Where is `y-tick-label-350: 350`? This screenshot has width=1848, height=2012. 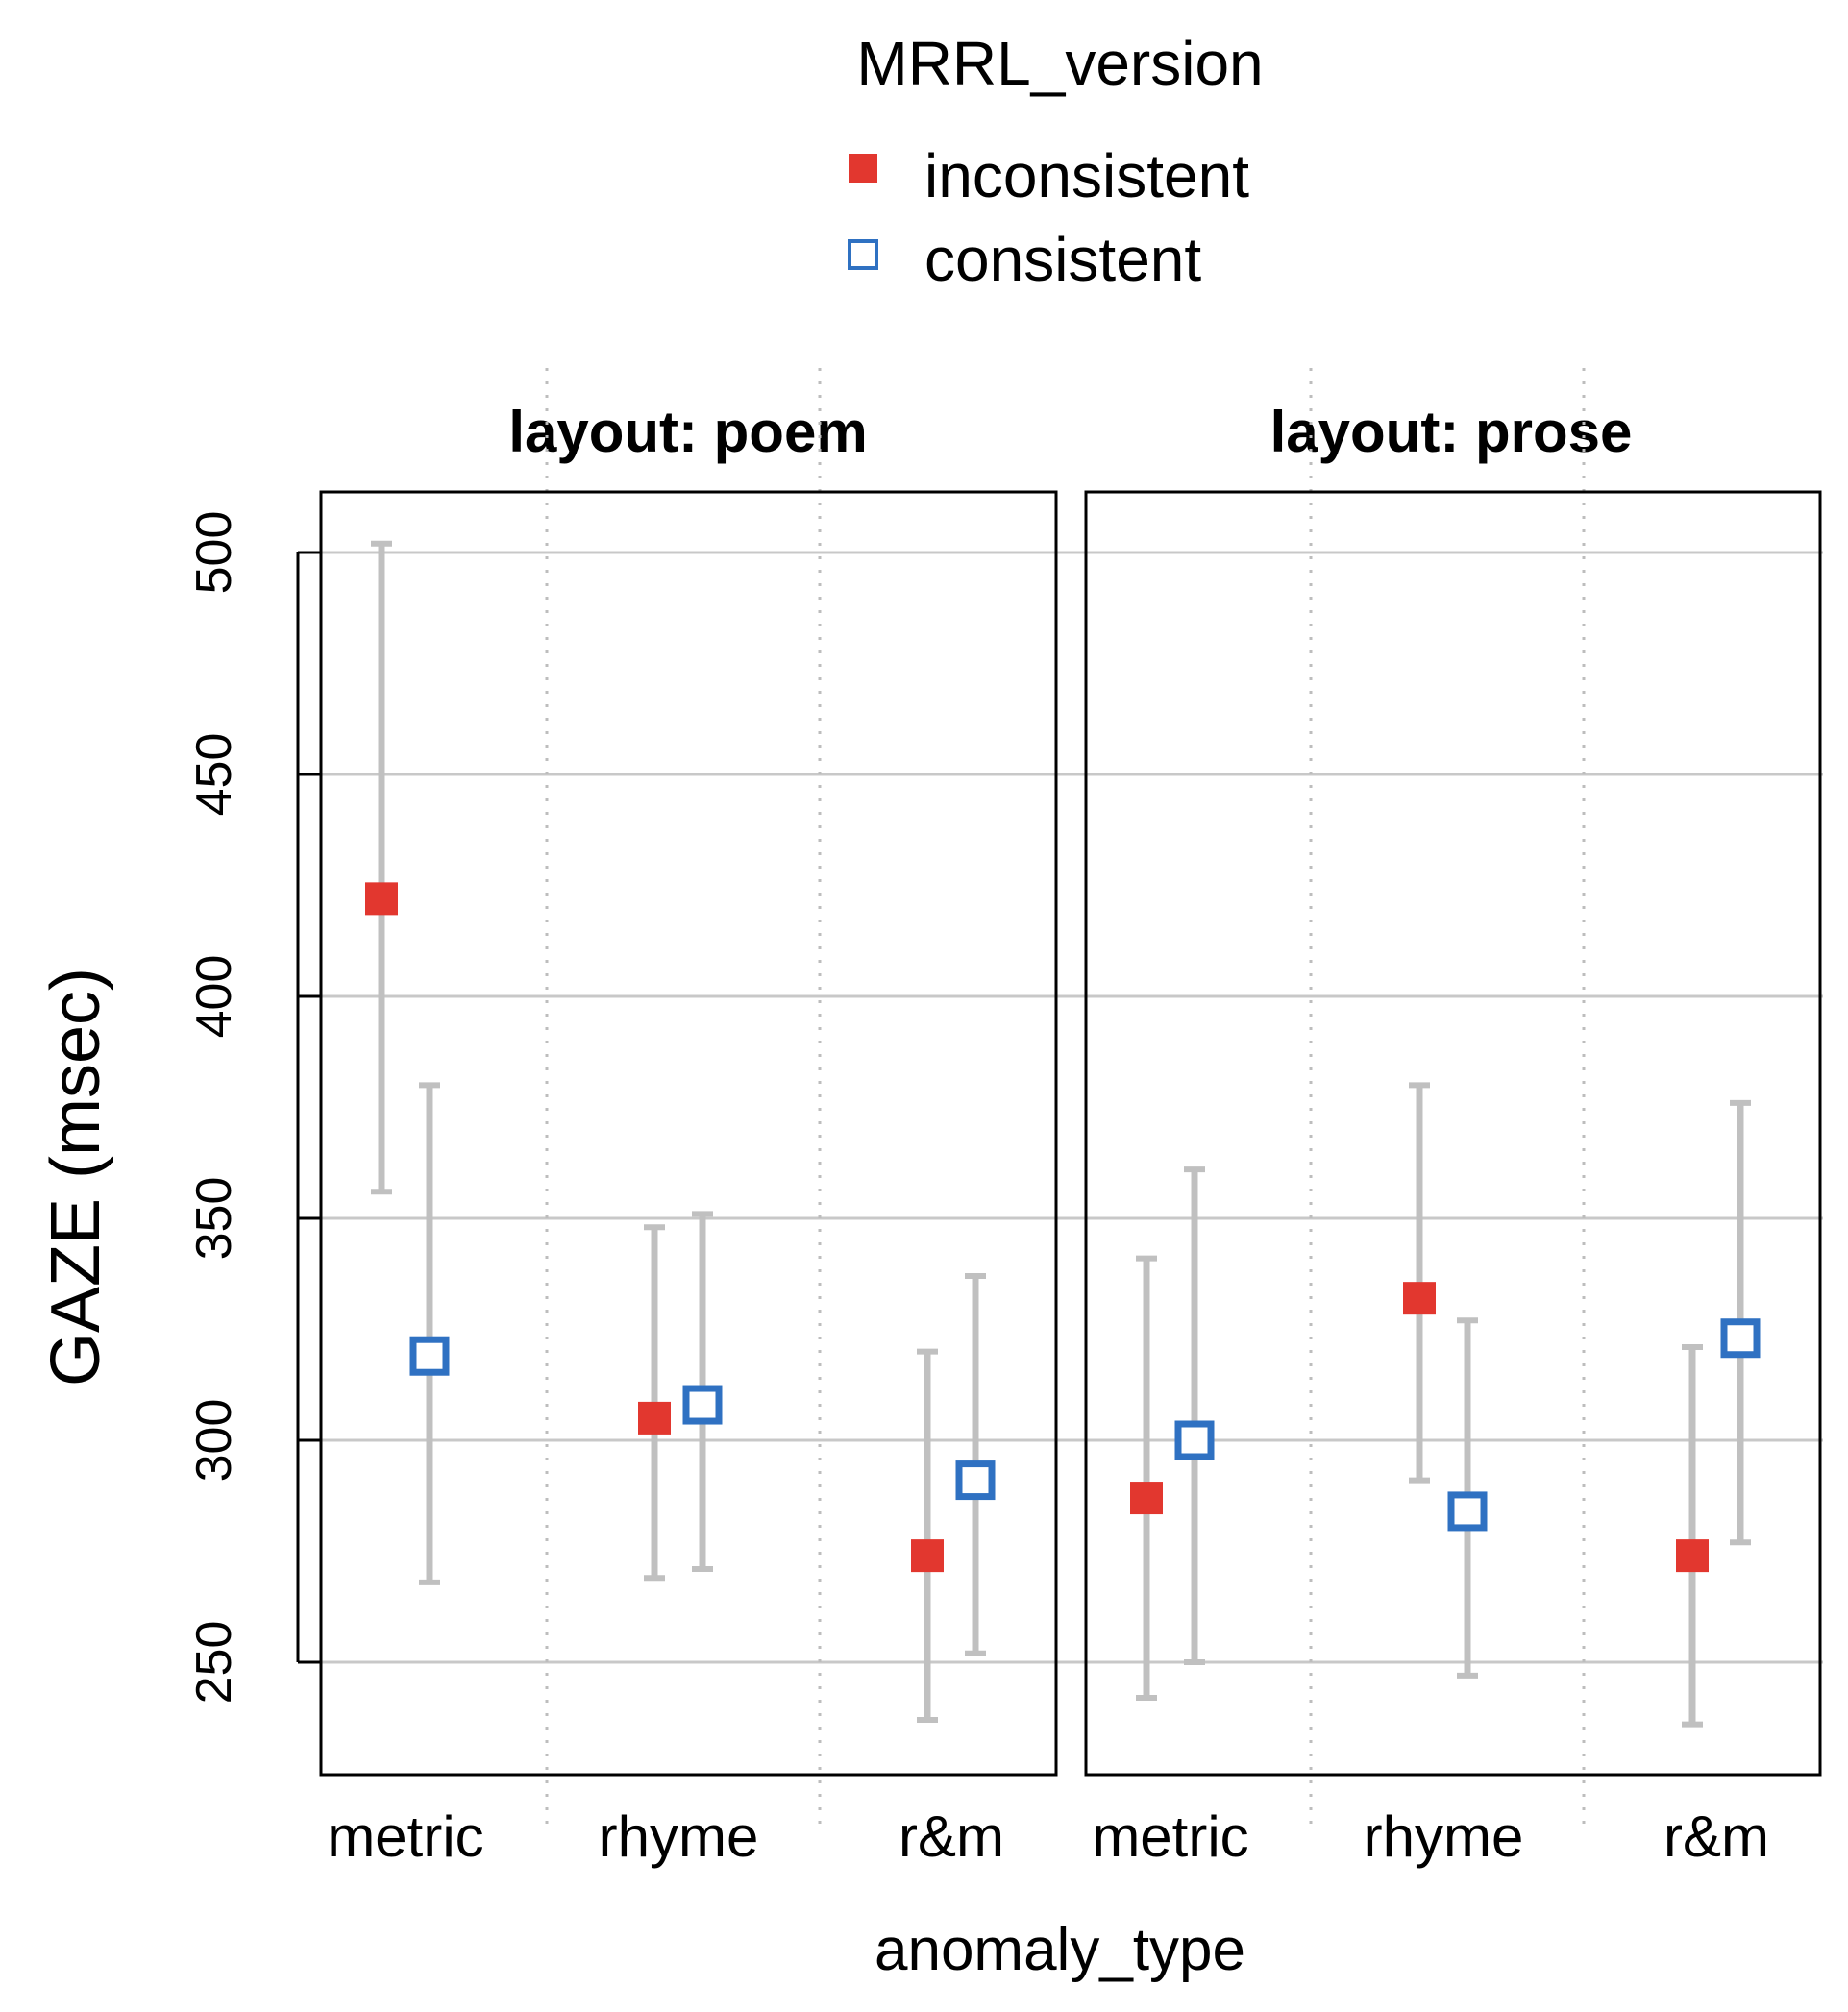
y-tick-label-350: 350 is located at coordinates (214, 1219).